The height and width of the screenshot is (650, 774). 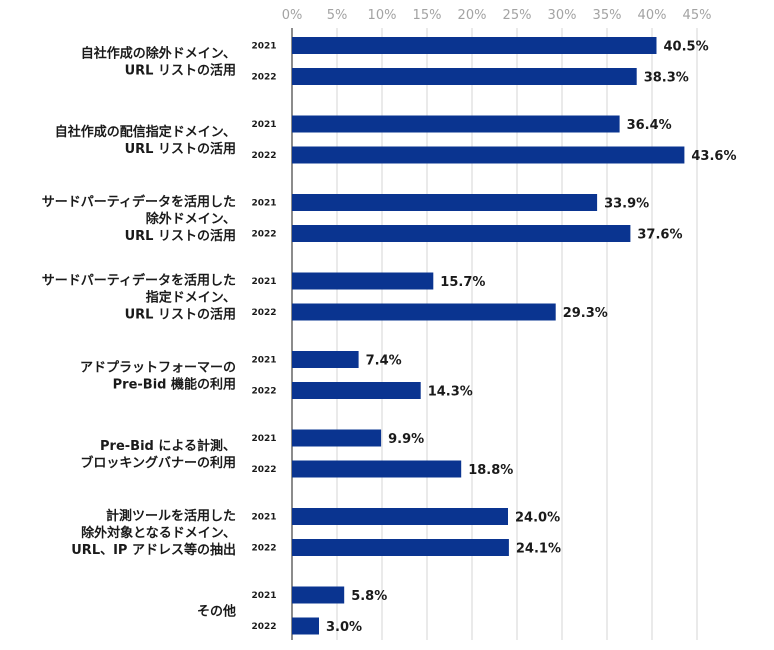 What do you see at coordinates (713, 156) in the screenshot?
I see `value-label: 43.6%` at bounding box center [713, 156].